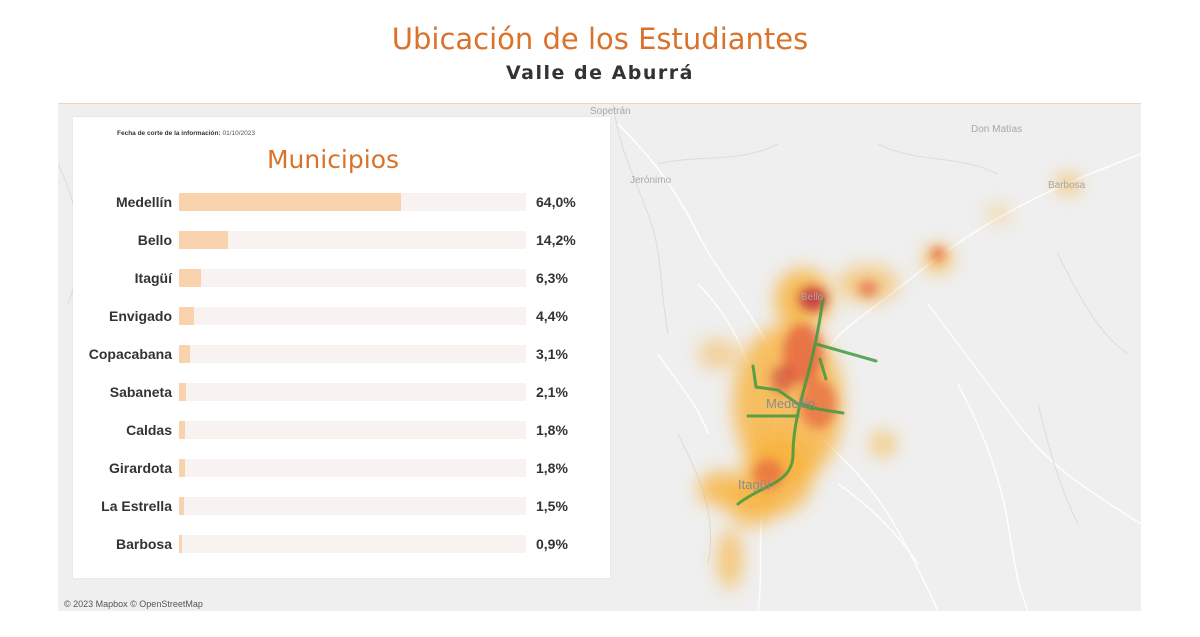 Image resolution: width=1200 pixels, height=637 pixels. What do you see at coordinates (600, 39) in the screenshot?
I see `page-title: Ubicación de los Estudiantes` at bounding box center [600, 39].